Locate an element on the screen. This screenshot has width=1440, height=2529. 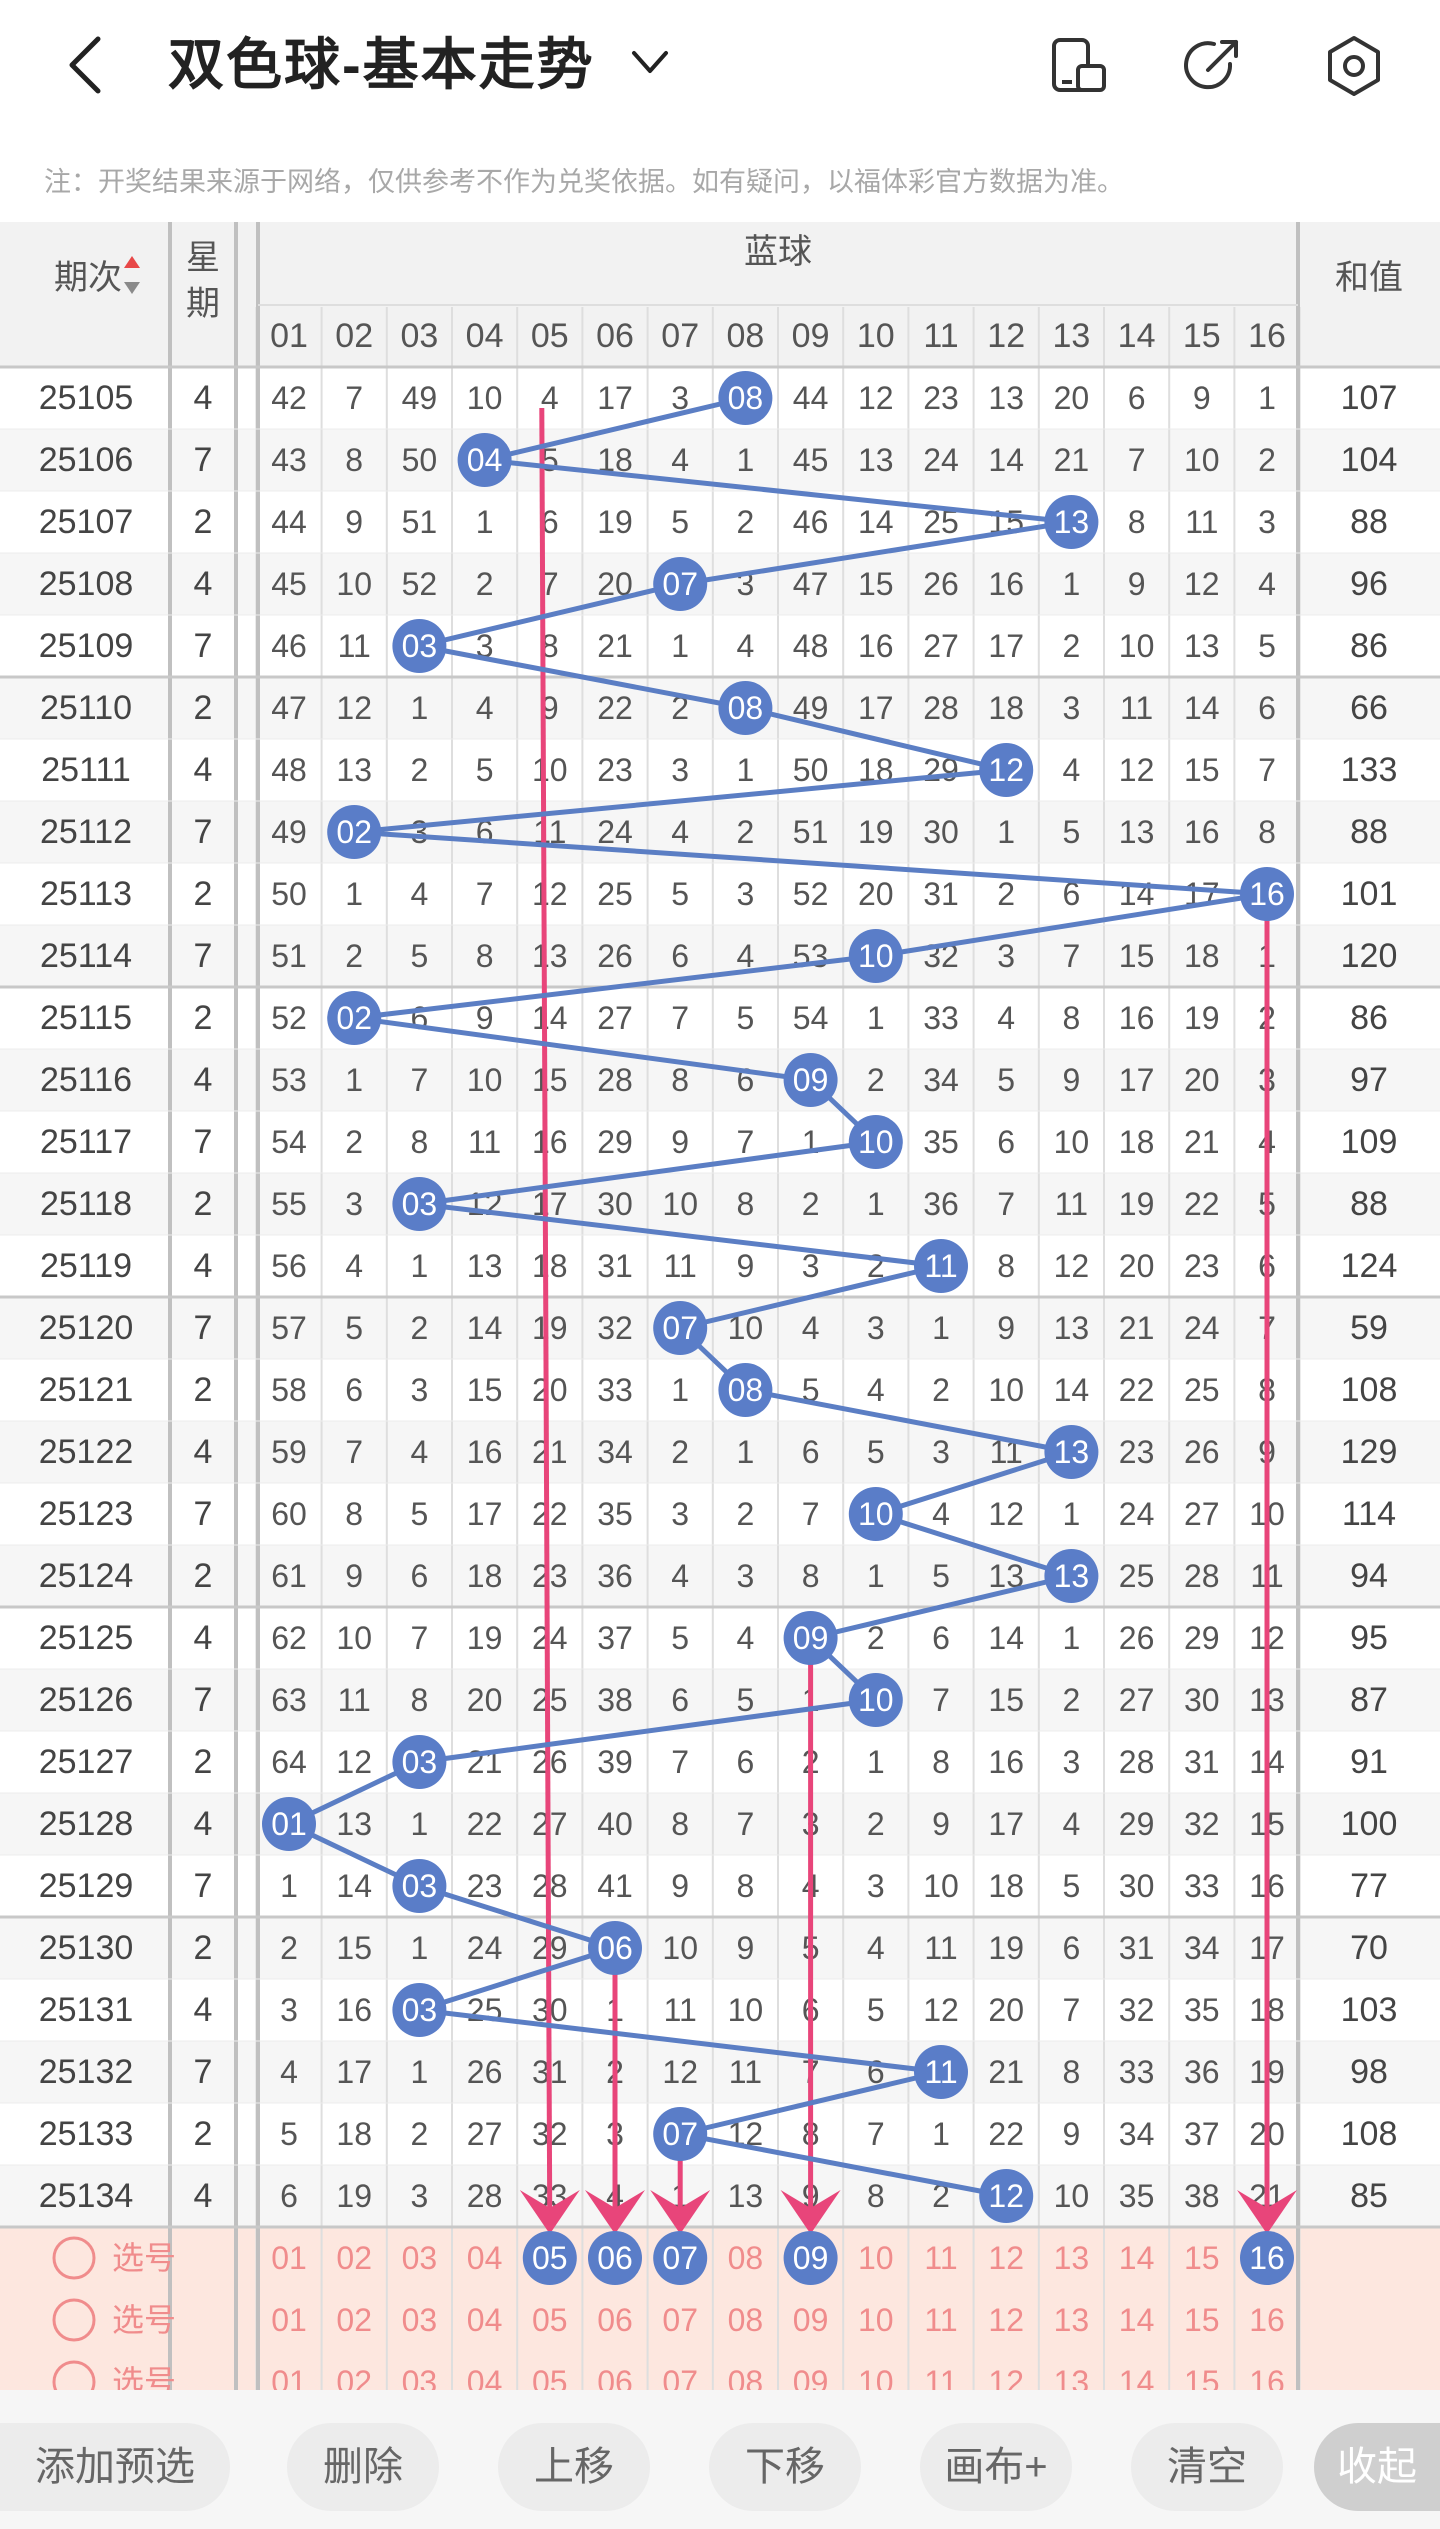
miss-count: 7 is located at coordinates (1072, 956).